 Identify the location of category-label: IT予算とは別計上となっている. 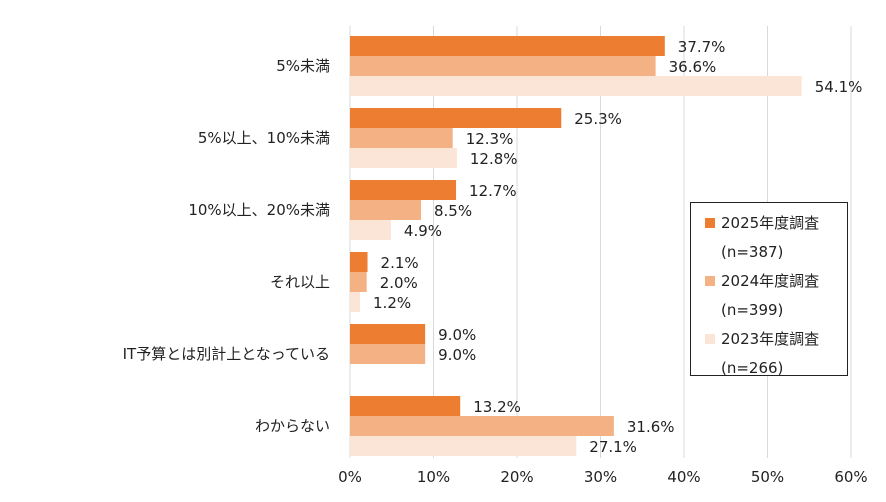
(226, 354).